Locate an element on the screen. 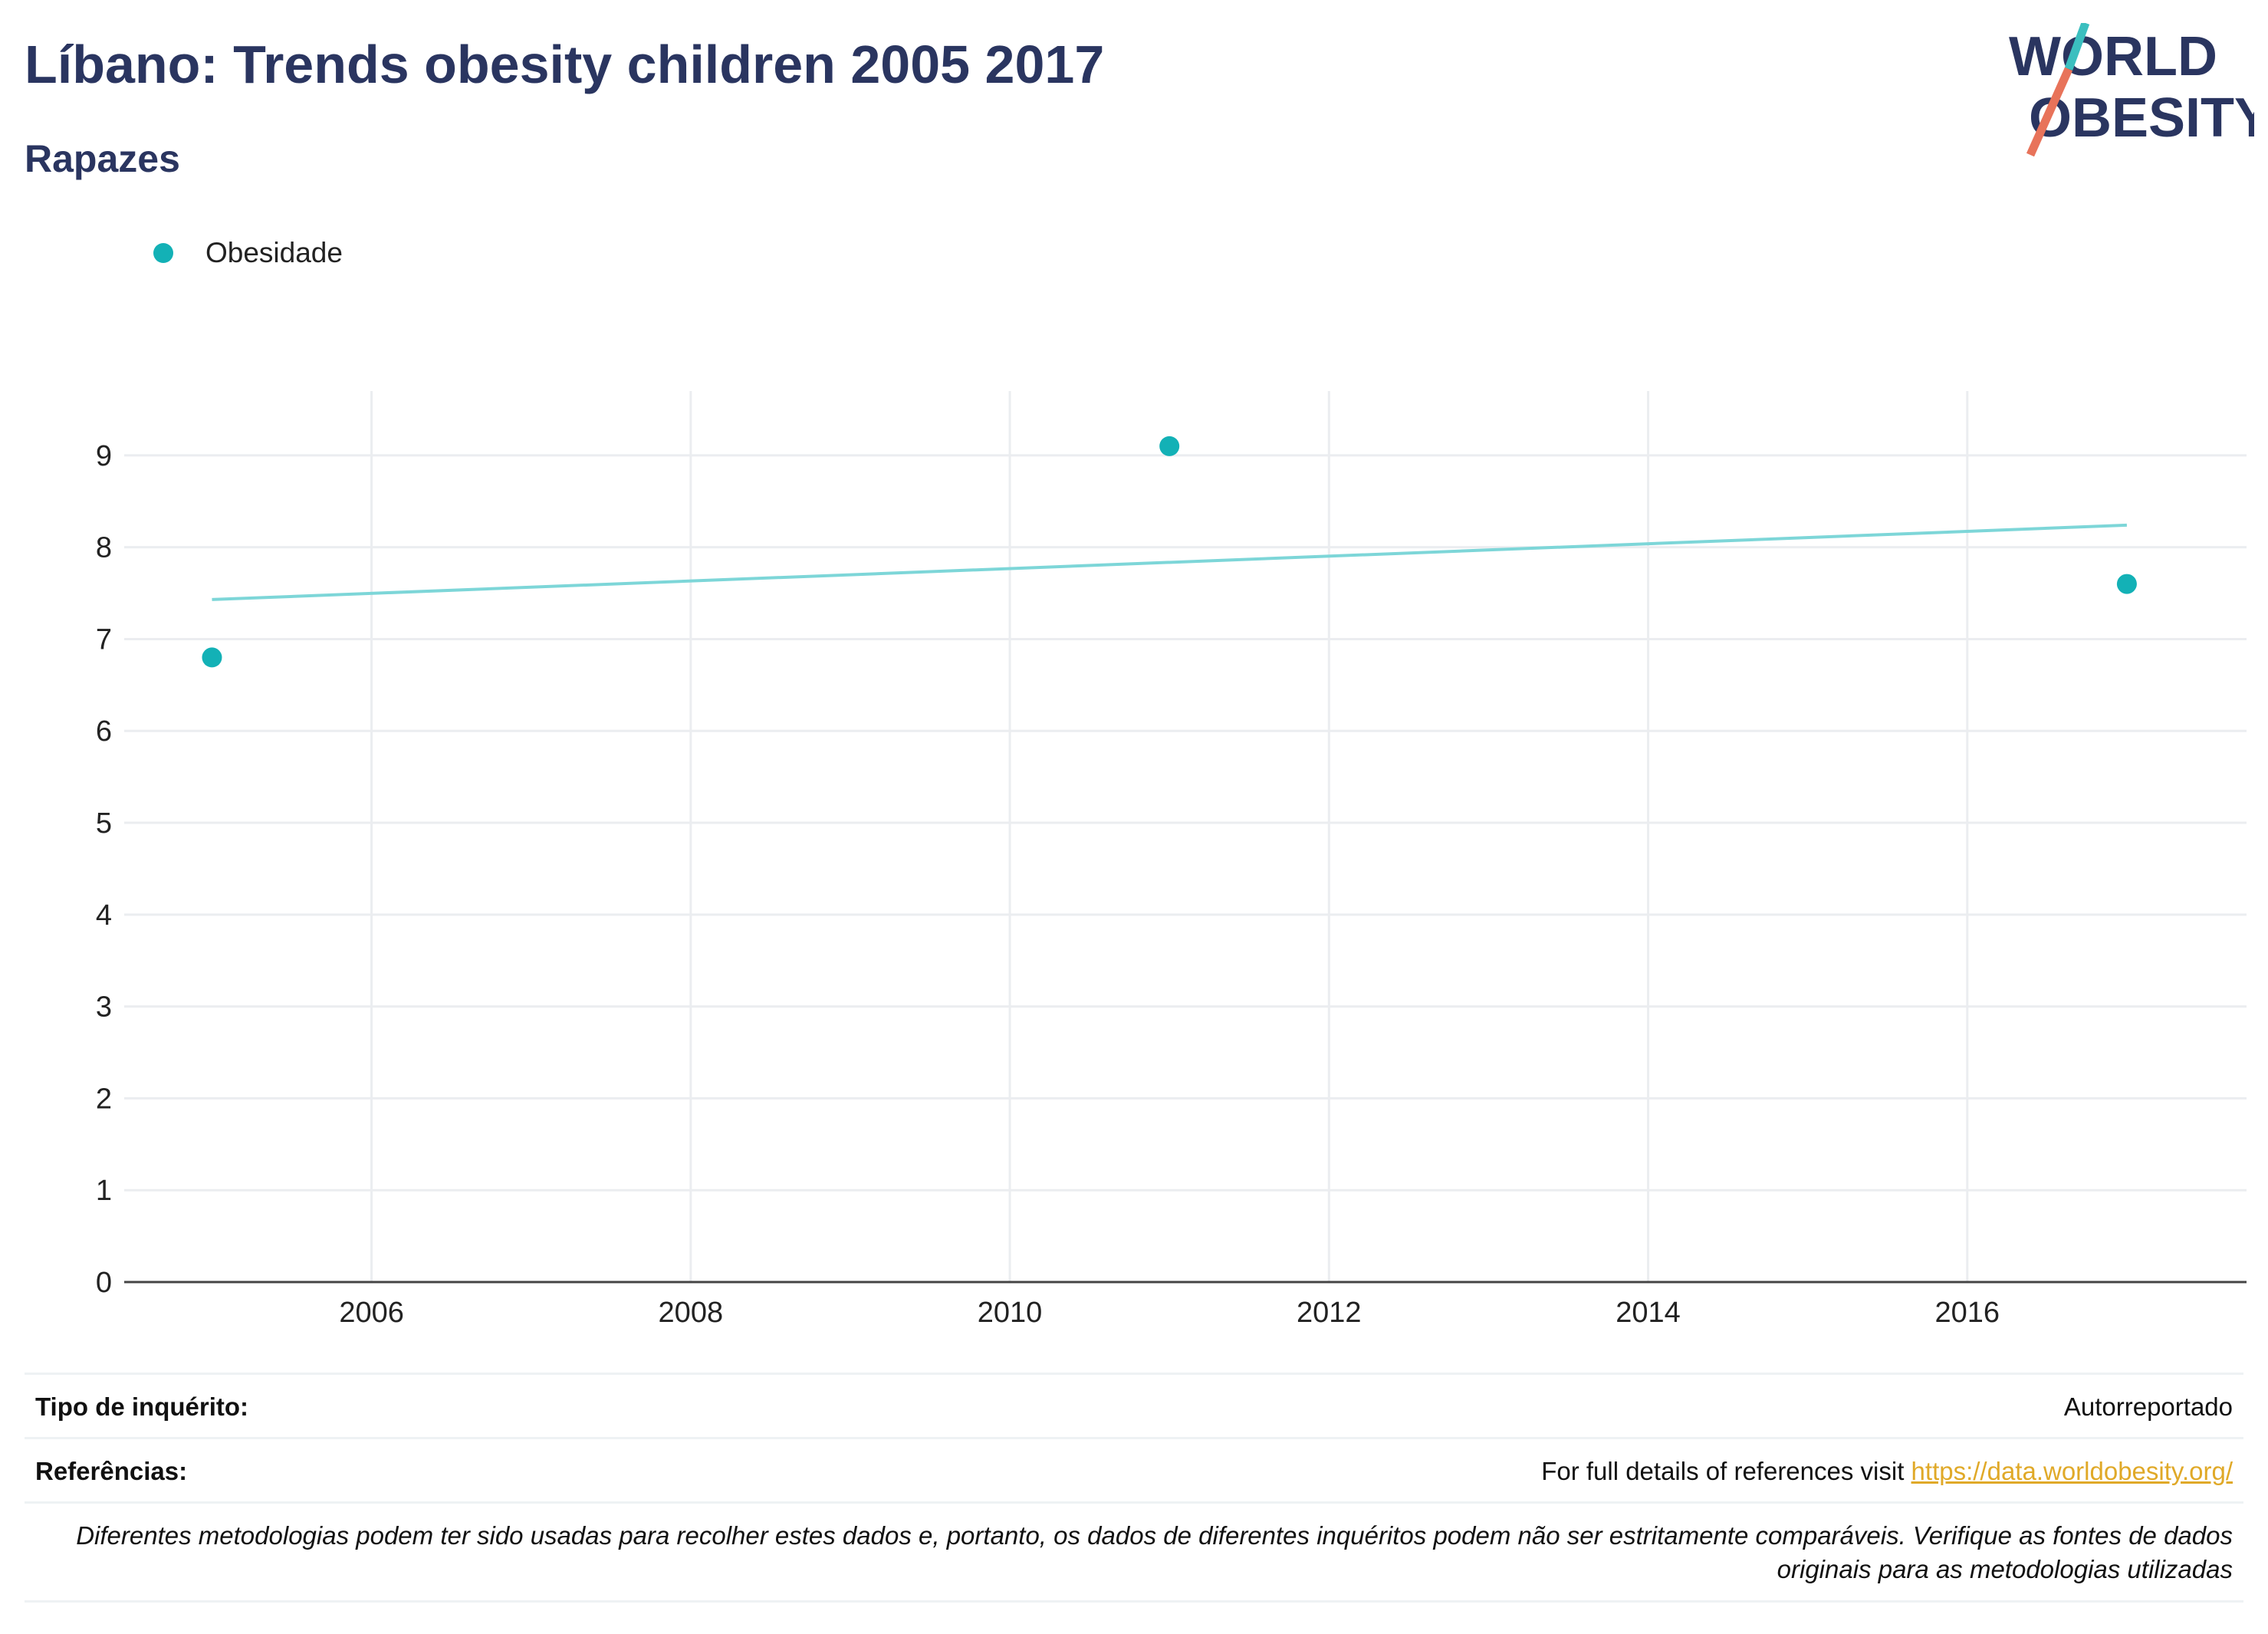 The height and width of the screenshot is (1634, 2268). y-tick-label: 5 is located at coordinates (104, 823).